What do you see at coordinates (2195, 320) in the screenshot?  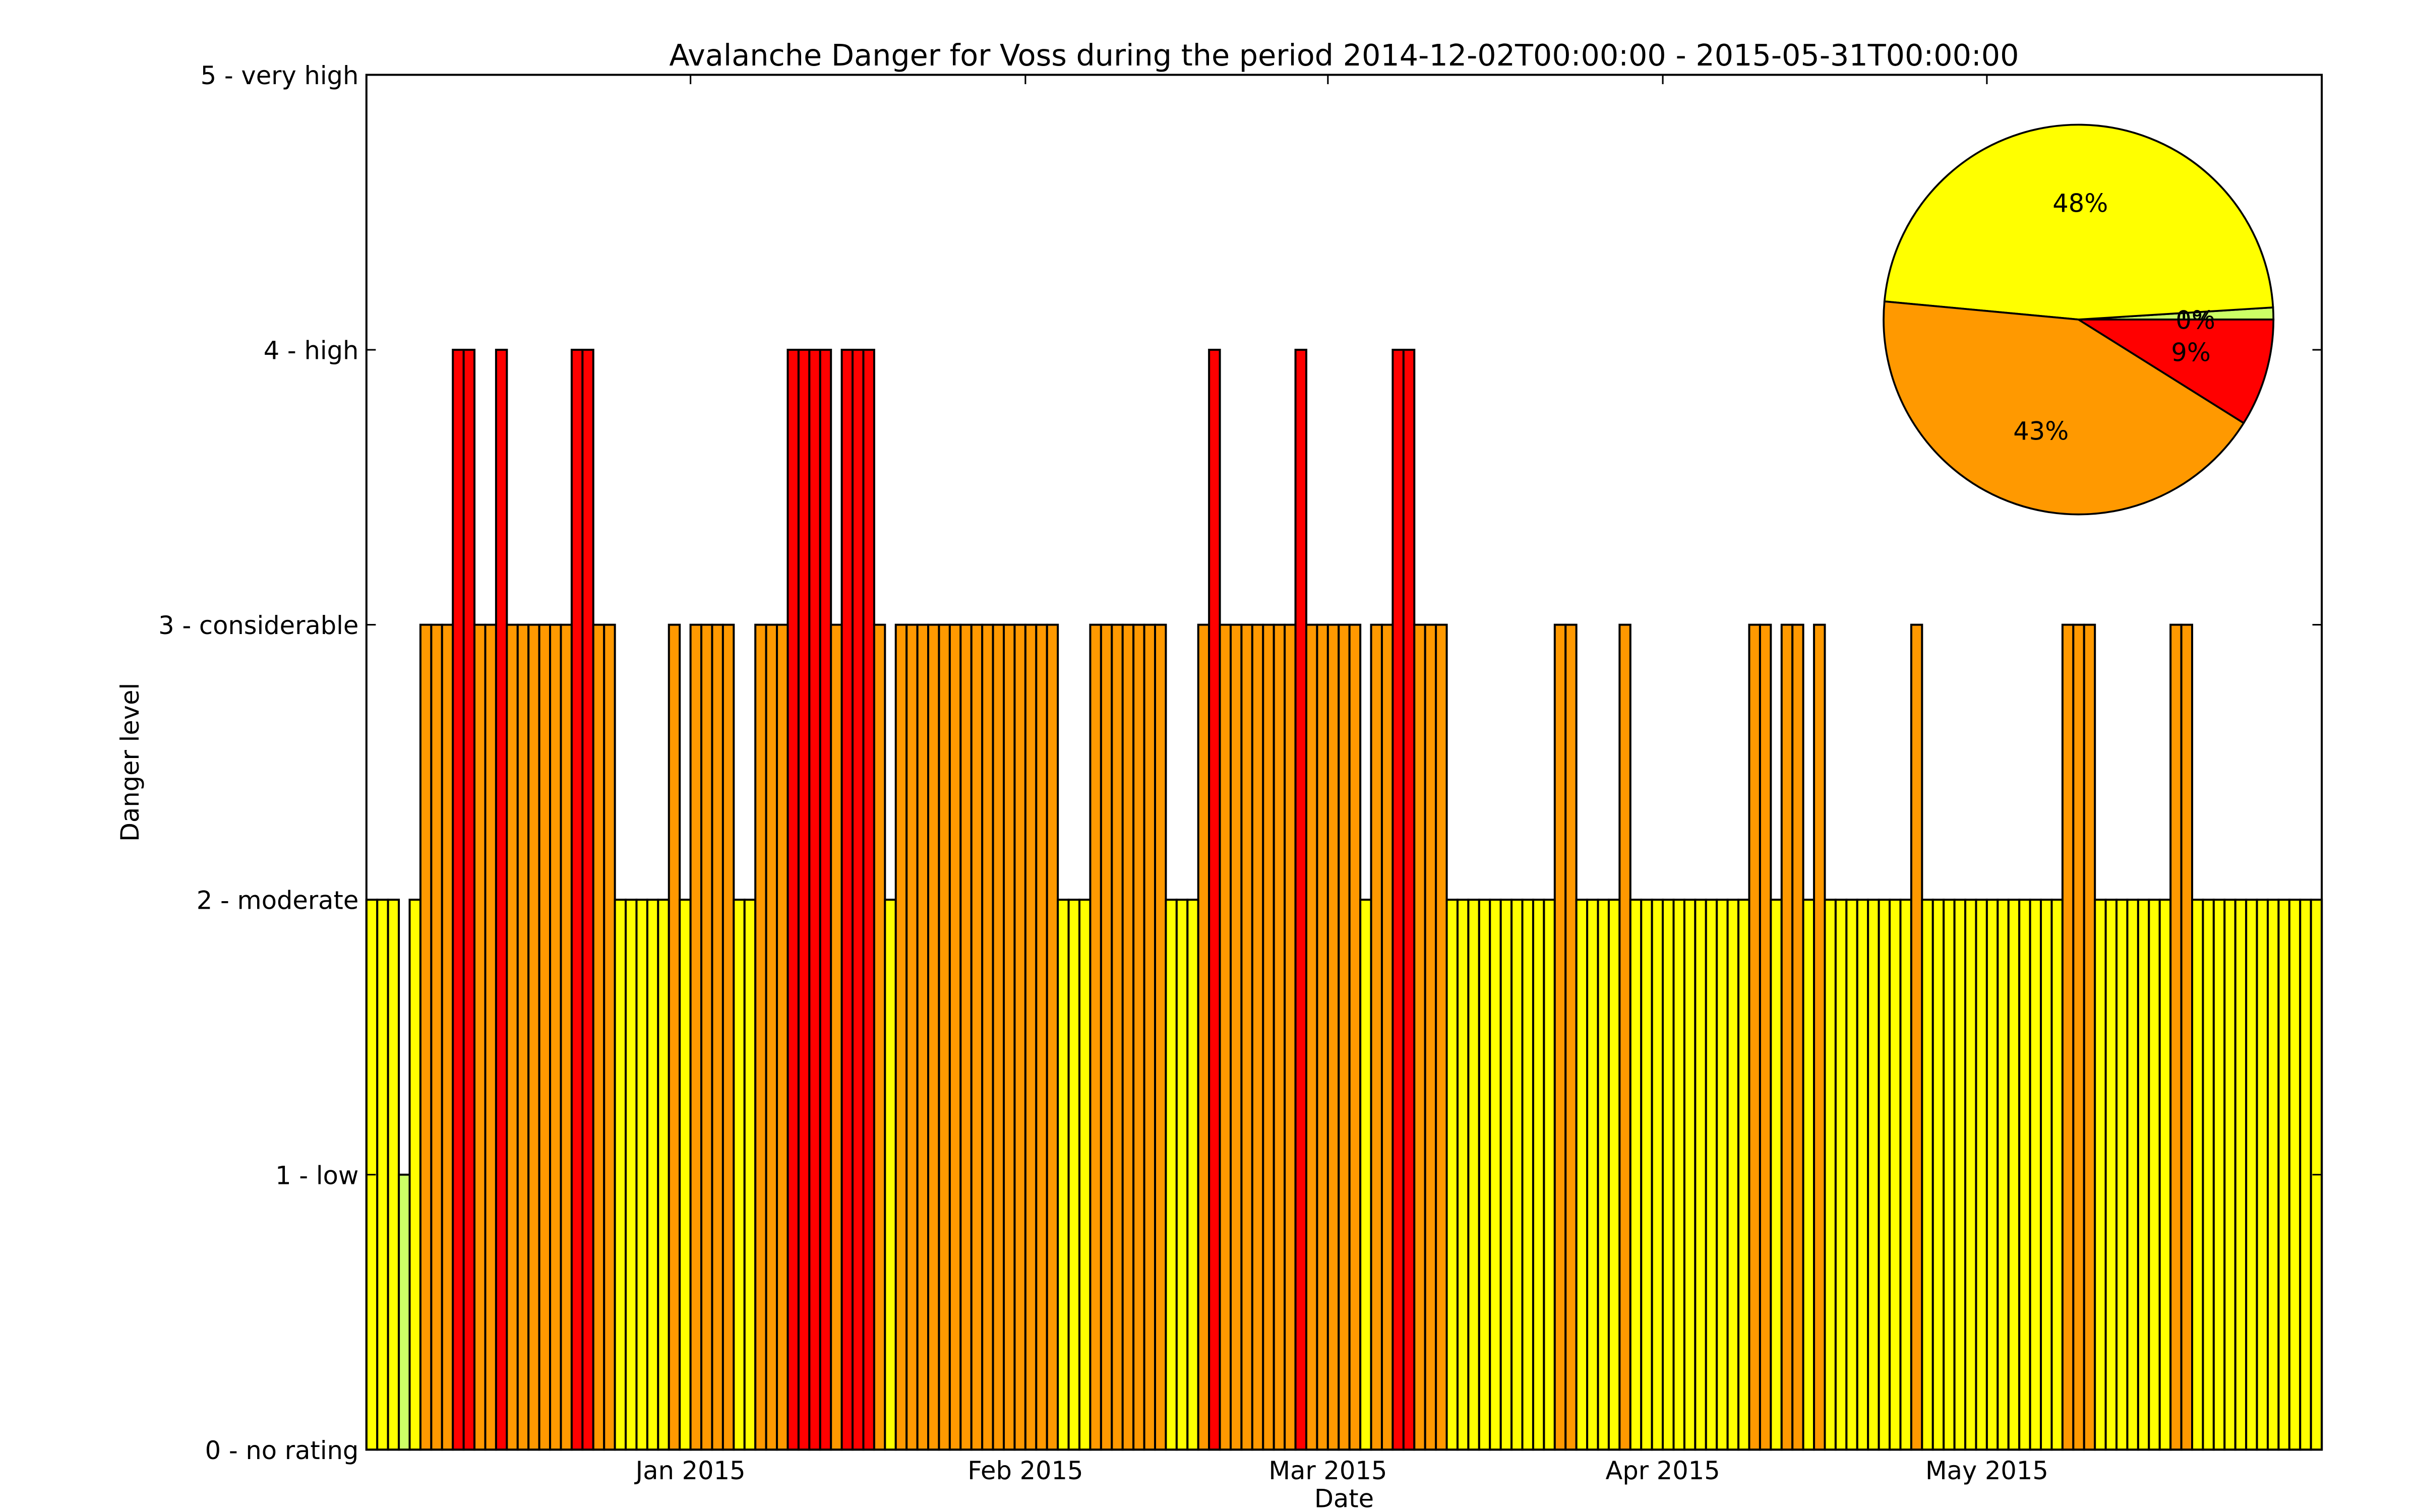 I see `pie-label: 0%` at bounding box center [2195, 320].